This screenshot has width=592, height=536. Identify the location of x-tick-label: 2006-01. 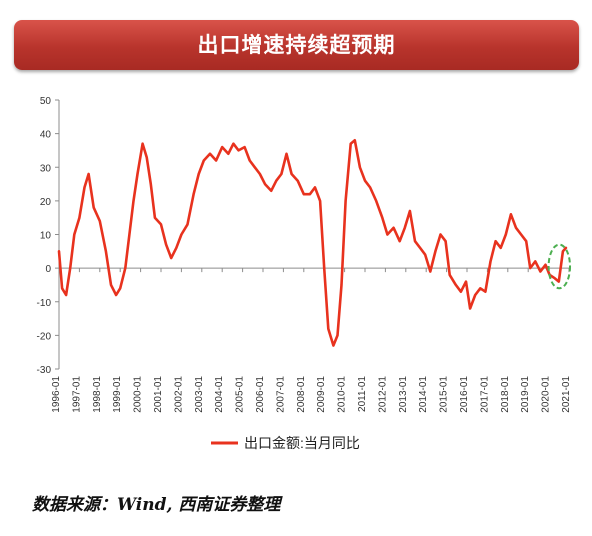
(260, 394).